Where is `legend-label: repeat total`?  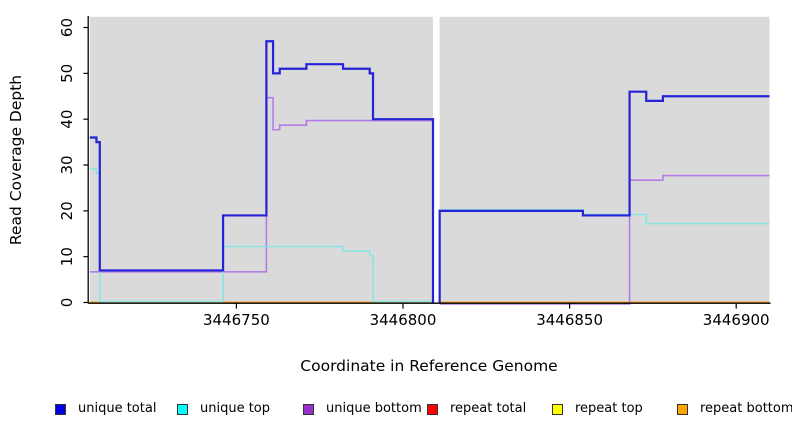
legend-label: repeat total is located at coordinates (488, 408).